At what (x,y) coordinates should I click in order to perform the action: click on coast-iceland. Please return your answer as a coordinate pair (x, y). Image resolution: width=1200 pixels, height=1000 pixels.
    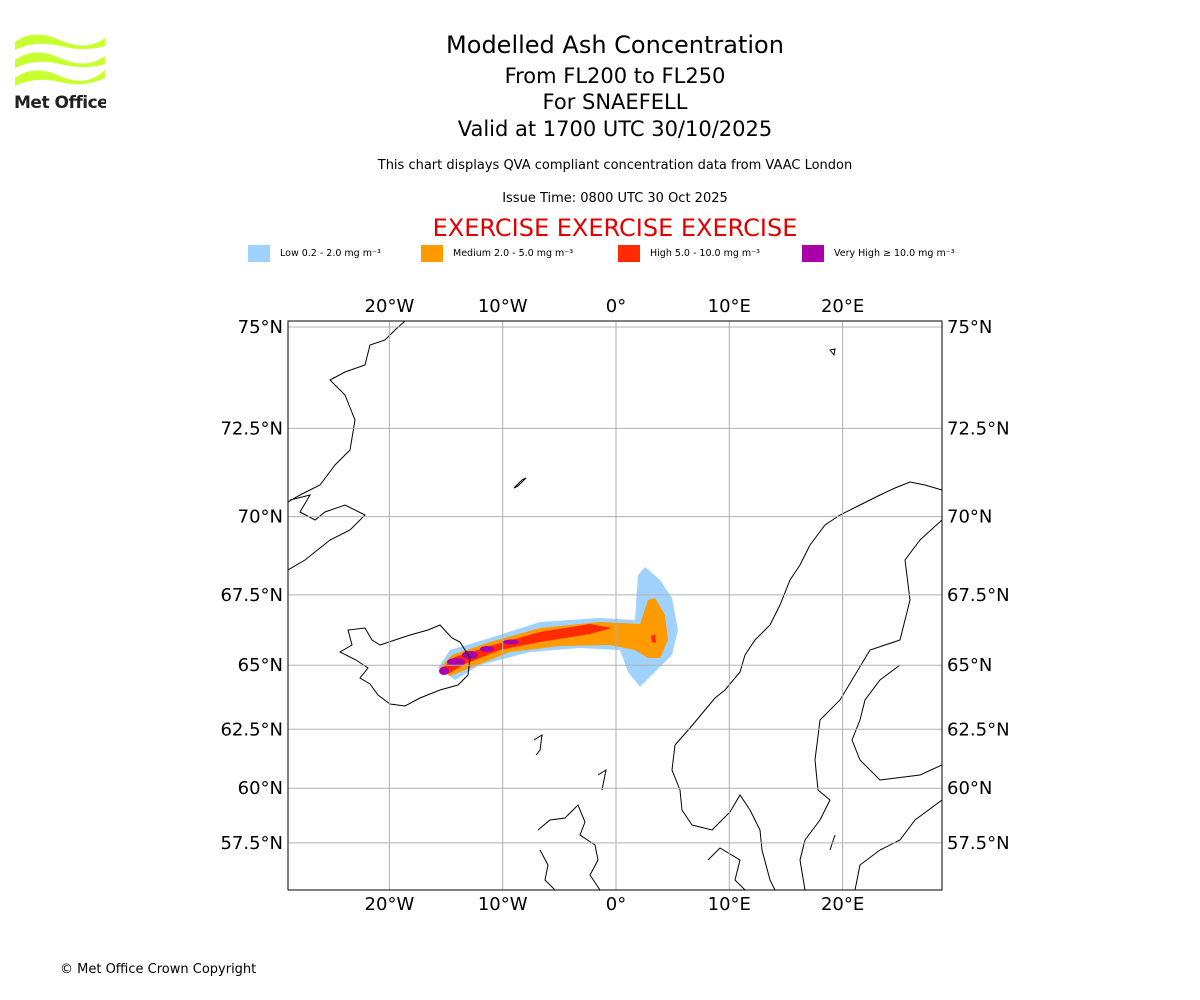
    Looking at the image, I should click on (404, 665).